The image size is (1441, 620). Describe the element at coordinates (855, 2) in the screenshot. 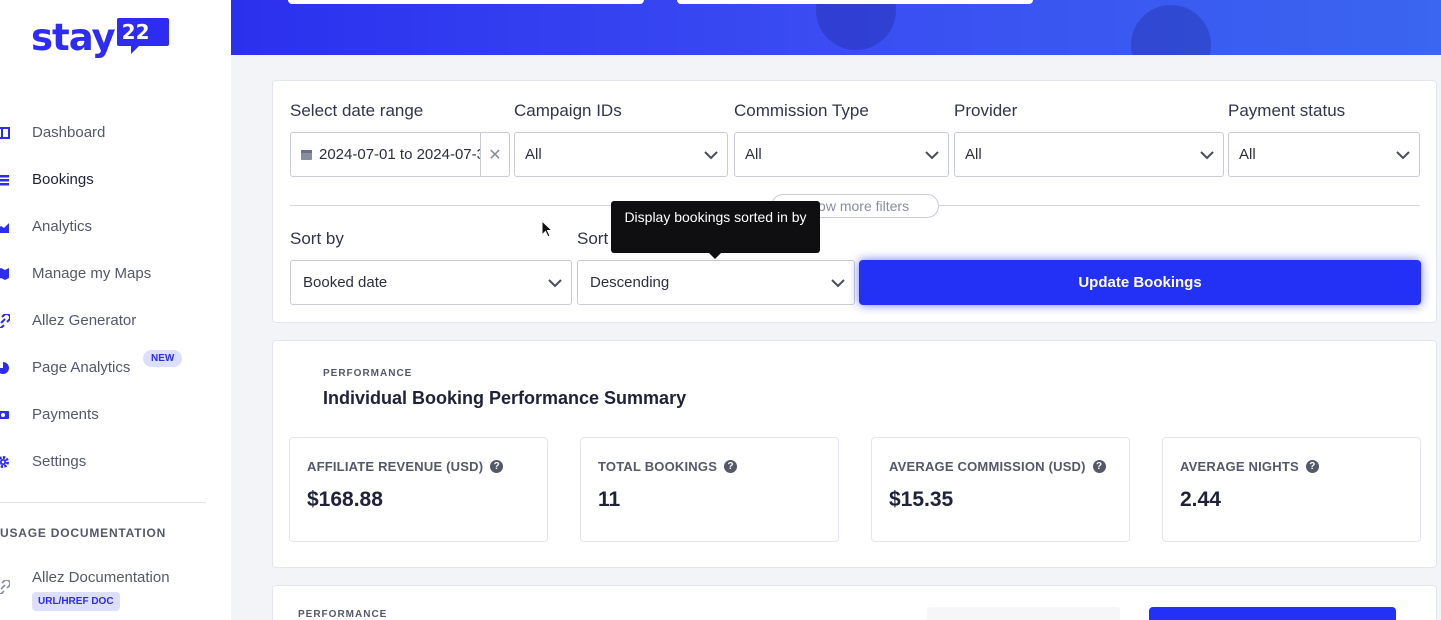

I see `banner-location-input` at that location.